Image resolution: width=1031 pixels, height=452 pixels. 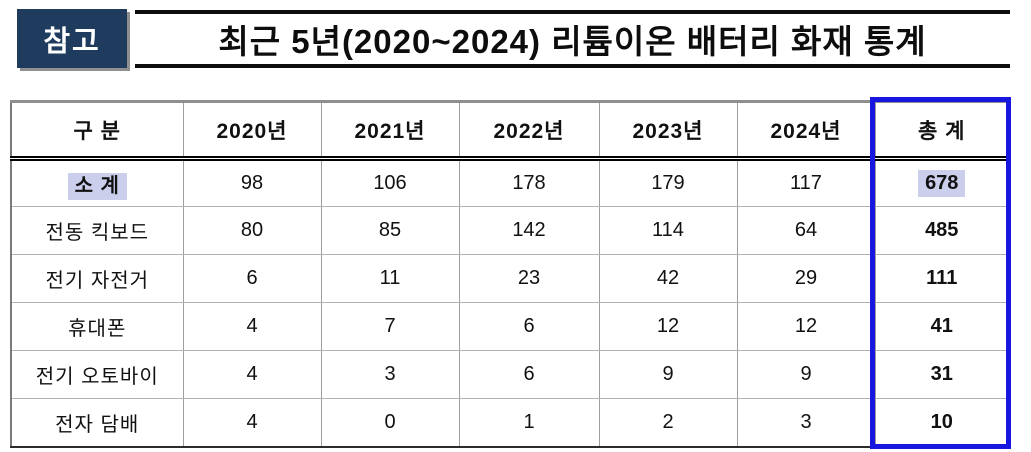 What do you see at coordinates (806, 326) in the screenshot?
I see `cell-phone-2024: 12` at bounding box center [806, 326].